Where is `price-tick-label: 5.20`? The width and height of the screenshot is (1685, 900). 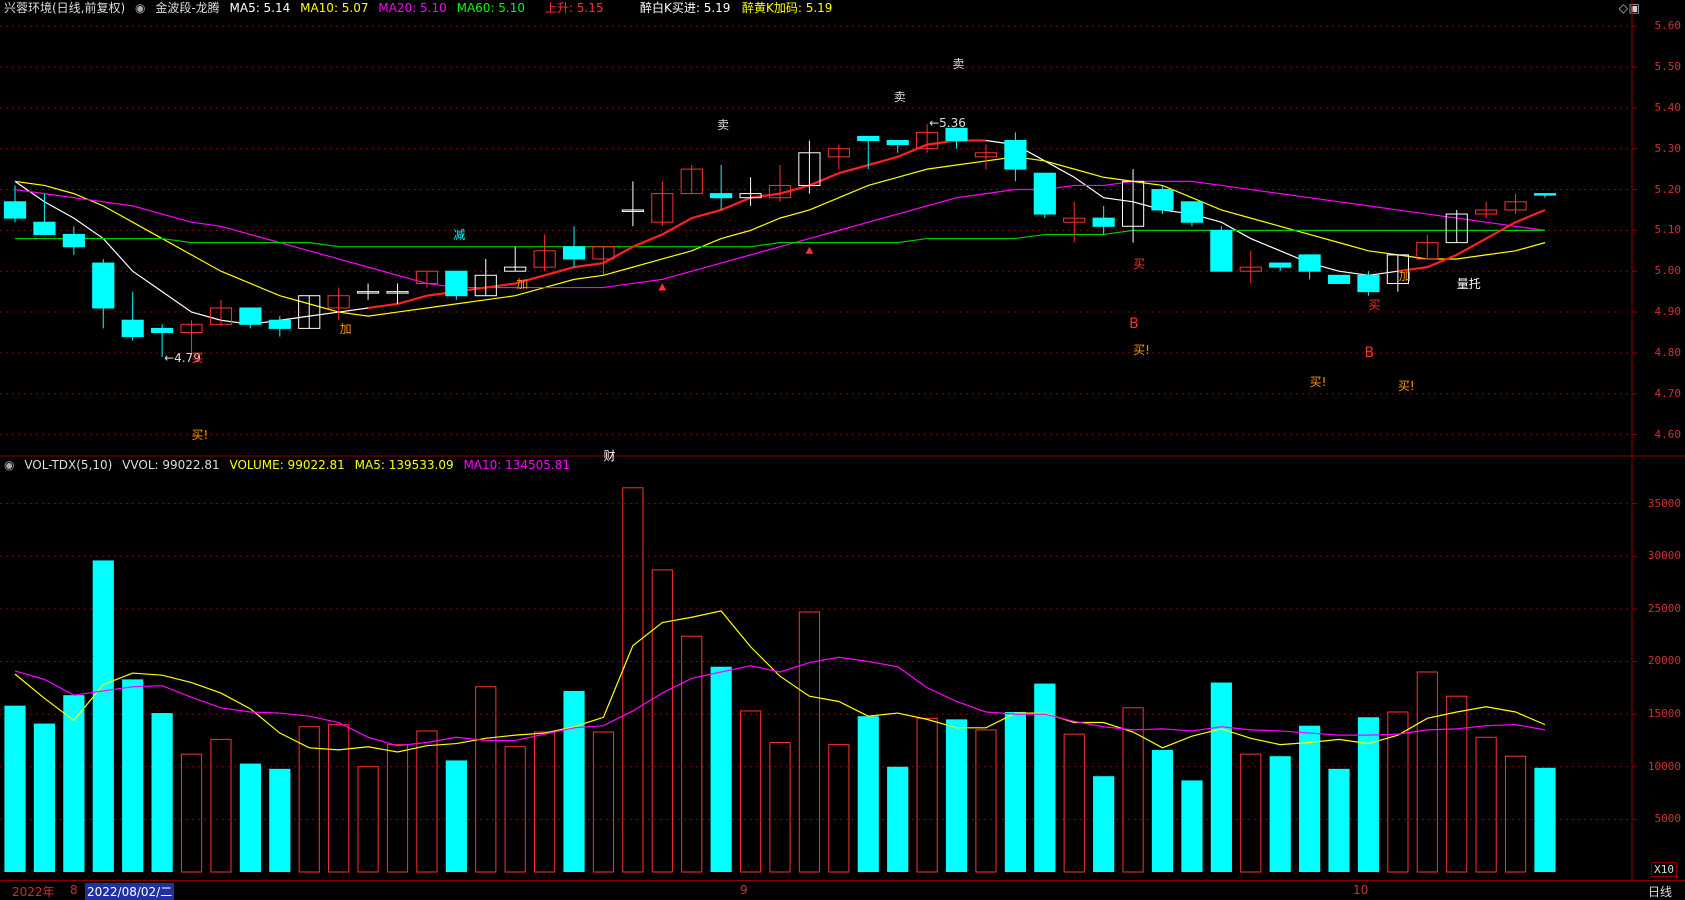
price-tick-label: 5.20 is located at coordinates (1668, 189).